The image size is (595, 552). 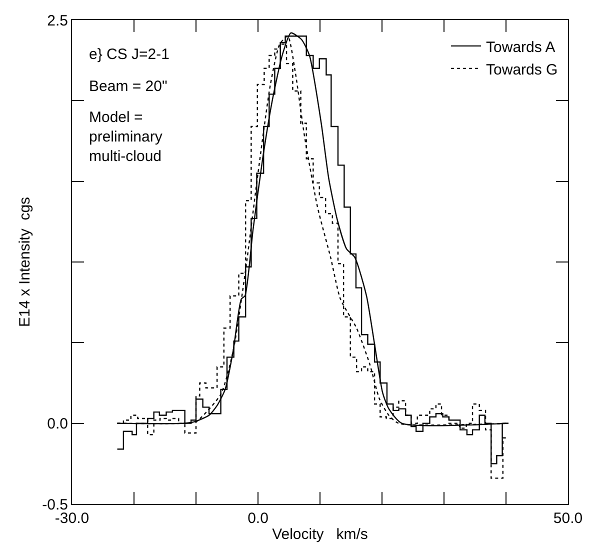 I want to click on legend-label: Towards A, so click(x=521, y=47).